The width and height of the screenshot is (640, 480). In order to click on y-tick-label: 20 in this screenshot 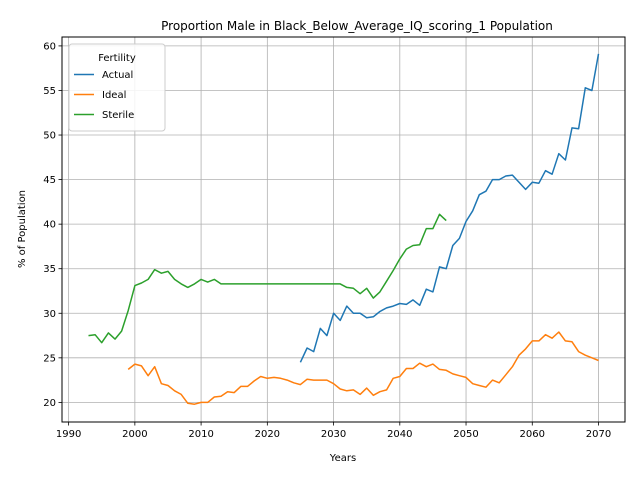, I will do `click(49, 403)`.